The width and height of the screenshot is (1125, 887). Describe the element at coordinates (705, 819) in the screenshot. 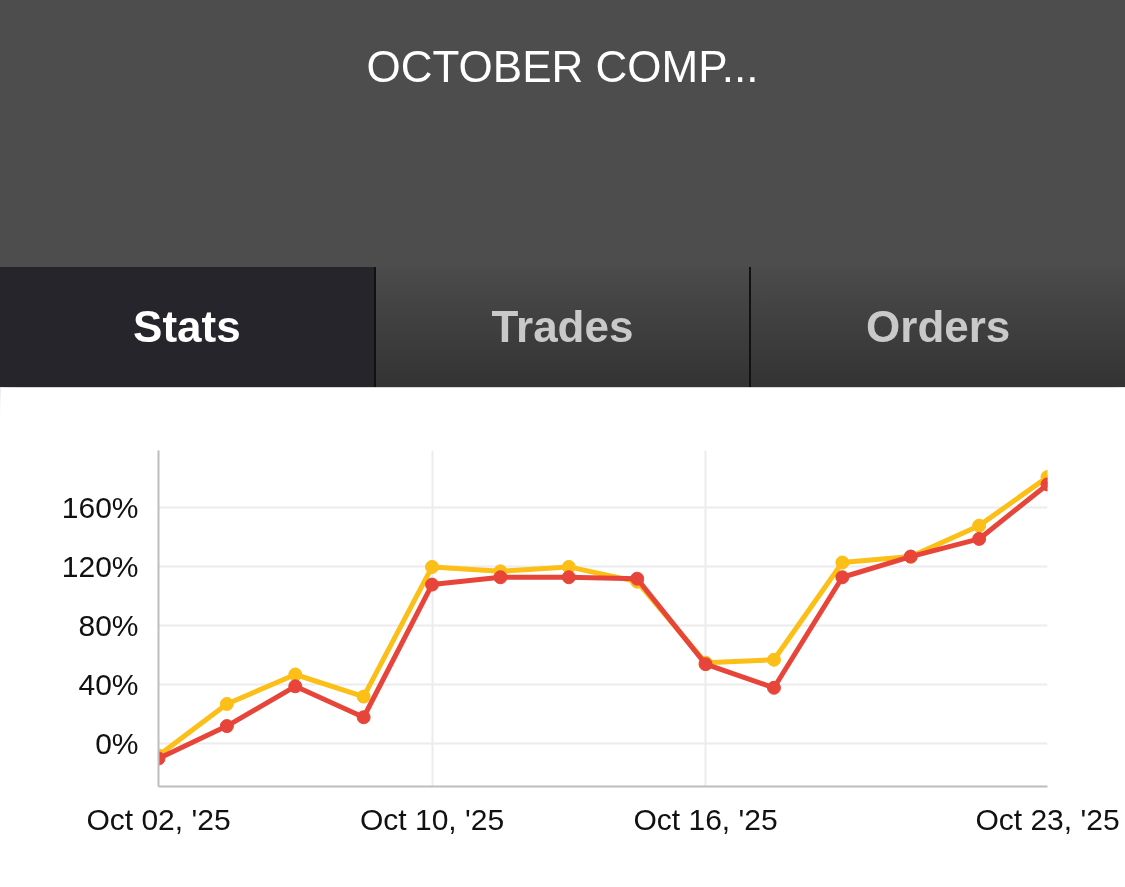

I see `x-tick-label: Oct 16, '25` at that location.